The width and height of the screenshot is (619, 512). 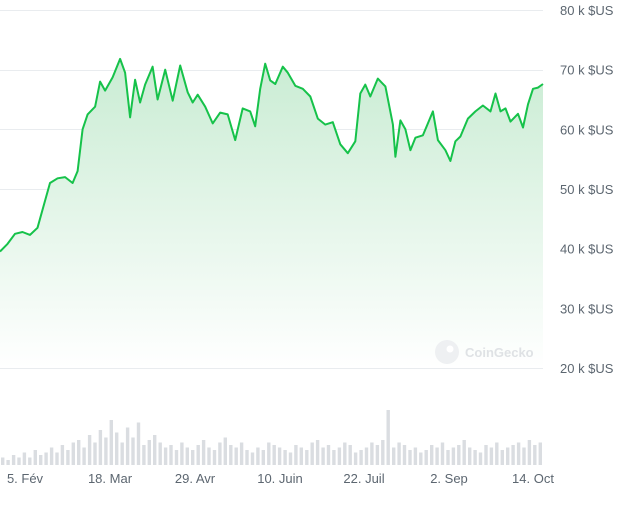 I want to click on y-tick-label: 50 k $US, so click(x=587, y=189).